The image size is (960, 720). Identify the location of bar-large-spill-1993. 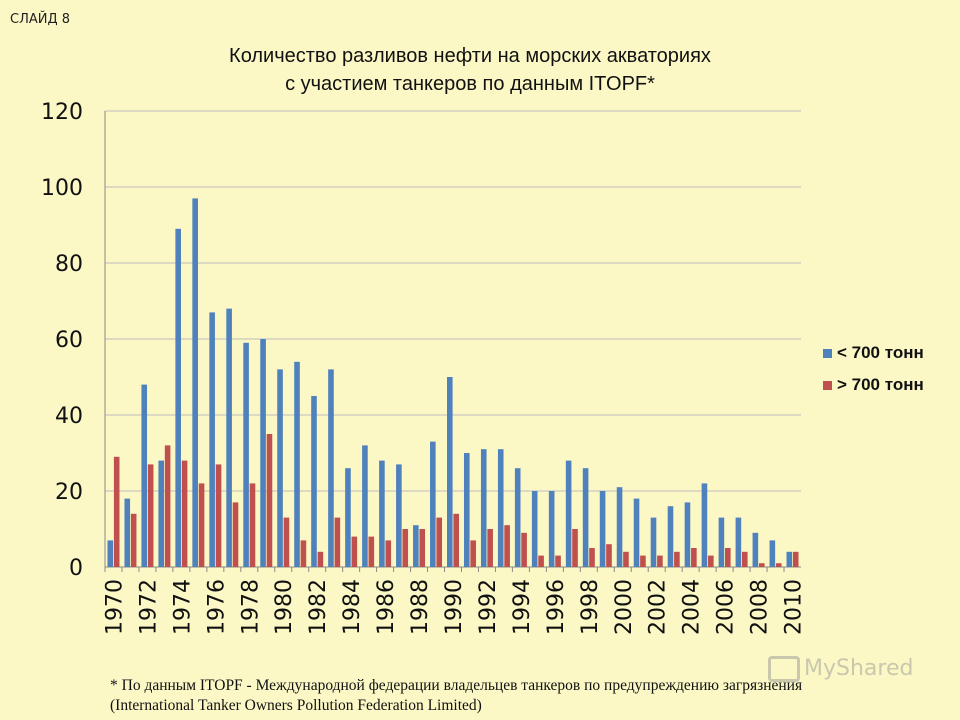
(507, 546).